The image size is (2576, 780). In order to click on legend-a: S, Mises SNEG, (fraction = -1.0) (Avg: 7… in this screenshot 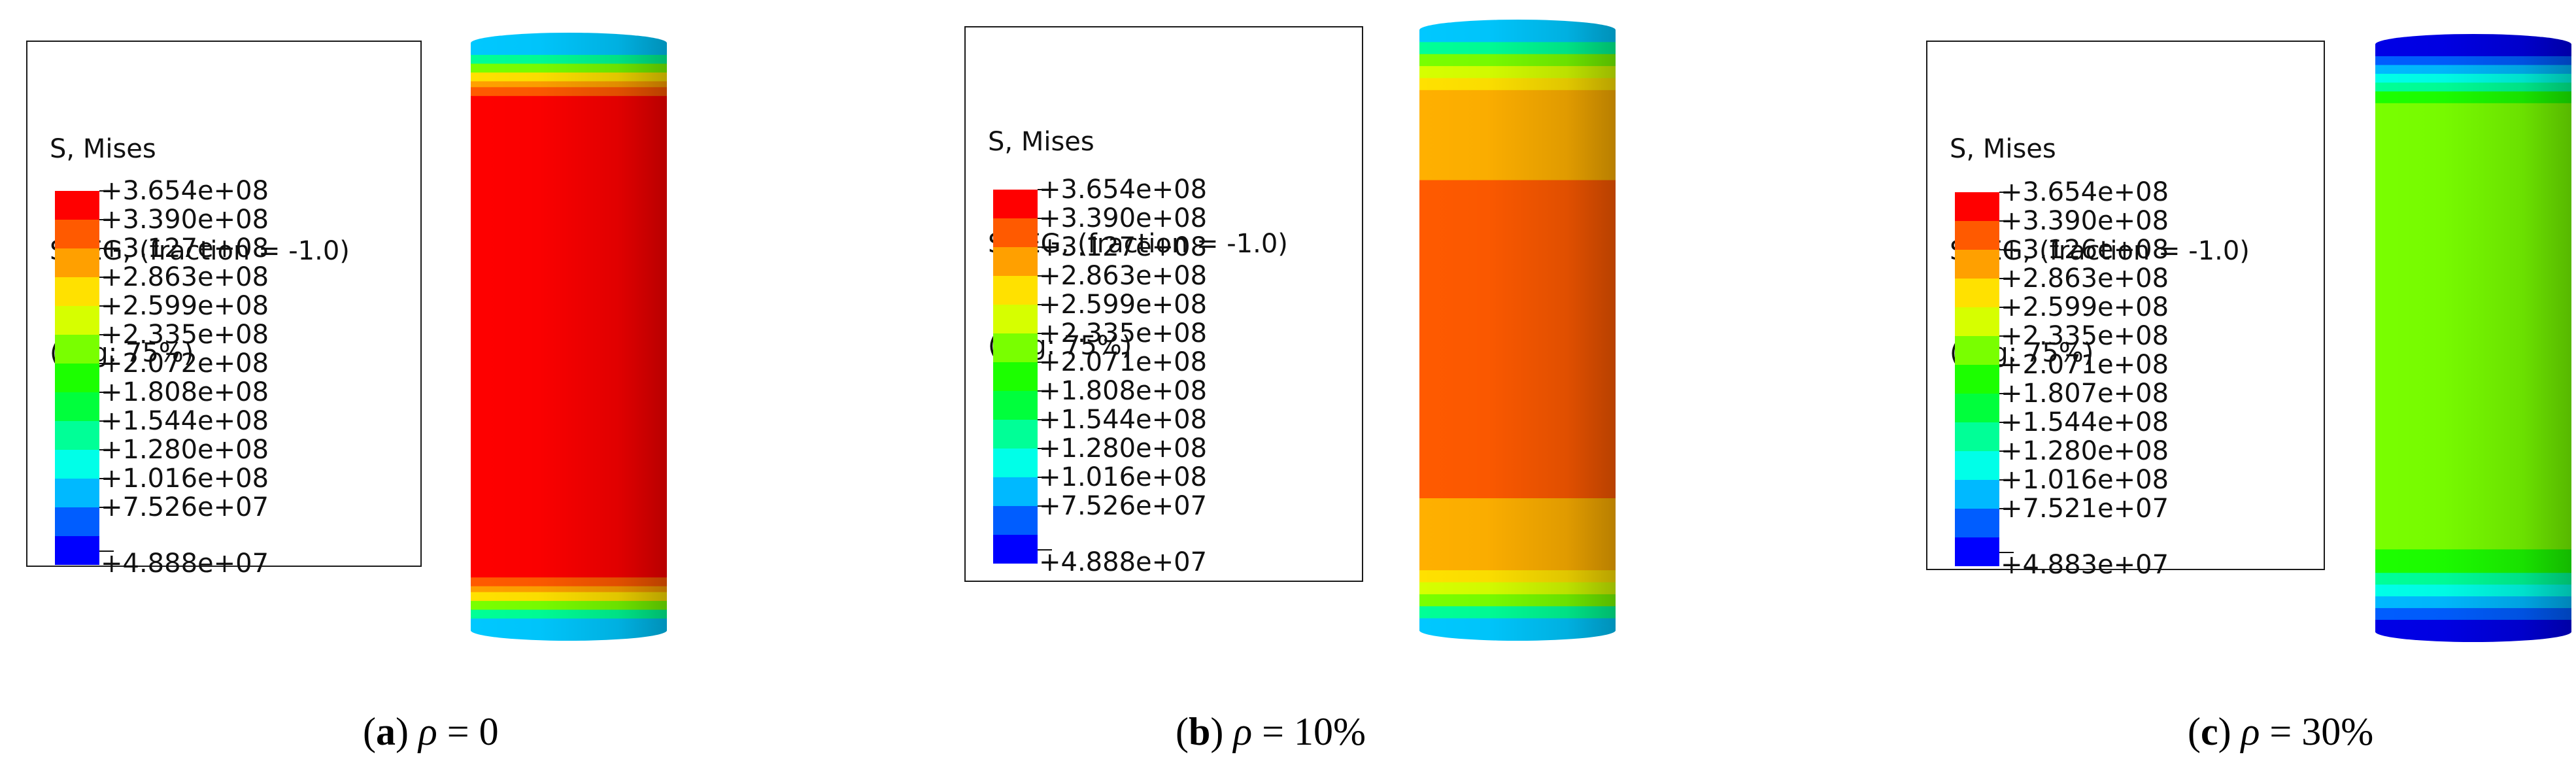, I will do `click(224, 309)`.